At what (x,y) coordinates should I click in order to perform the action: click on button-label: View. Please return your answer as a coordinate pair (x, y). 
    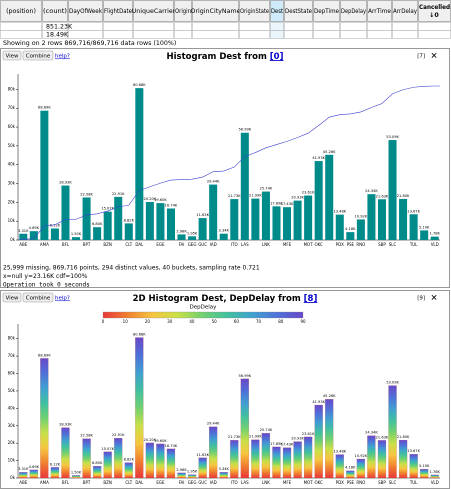
    Looking at the image, I should click on (12, 299).